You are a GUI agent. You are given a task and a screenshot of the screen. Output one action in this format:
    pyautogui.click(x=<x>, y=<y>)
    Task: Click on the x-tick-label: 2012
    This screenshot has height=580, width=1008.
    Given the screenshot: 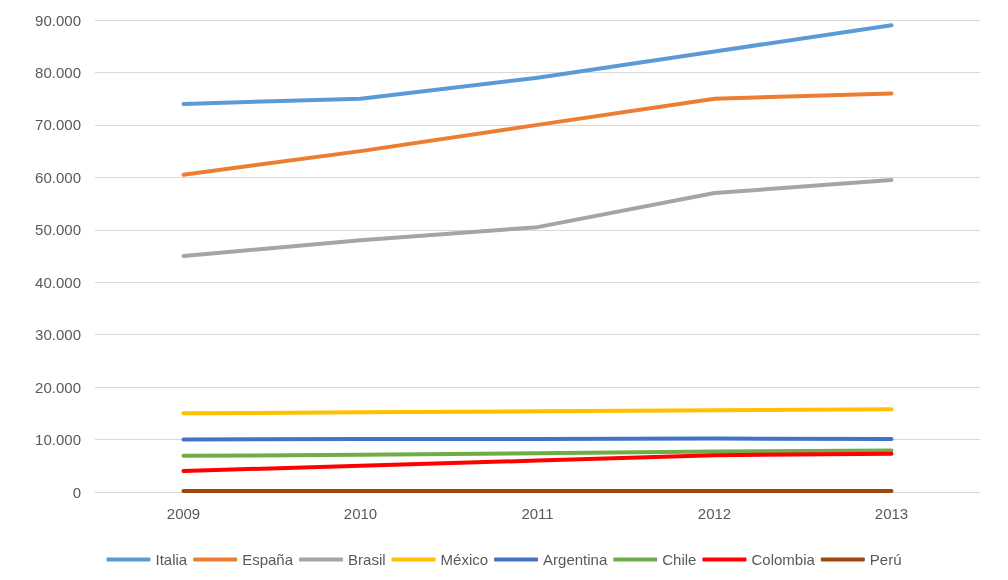 What is the action you would take?
    pyautogui.click(x=714, y=513)
    